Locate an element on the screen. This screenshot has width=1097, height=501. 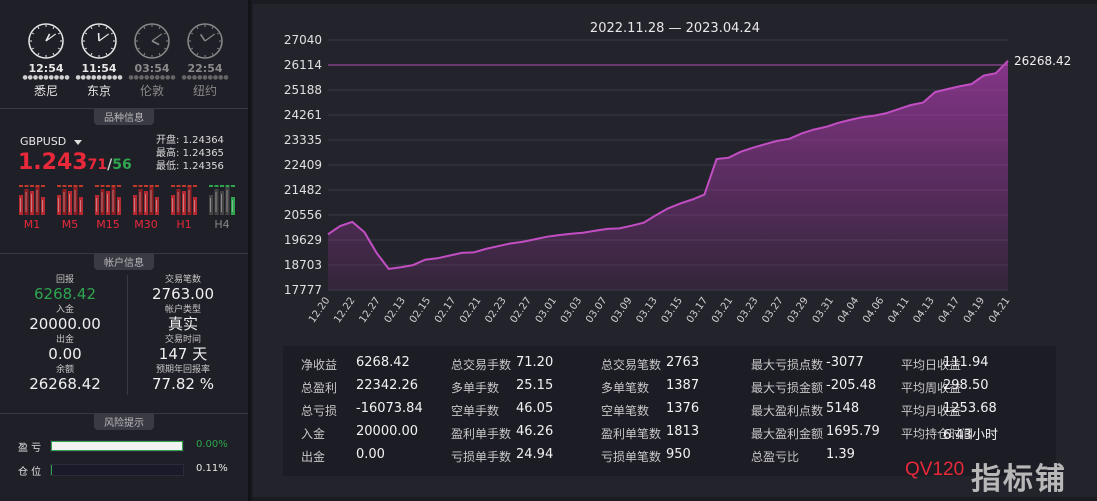
timeframe-m1: M1 is located at coordinates (32, 208).